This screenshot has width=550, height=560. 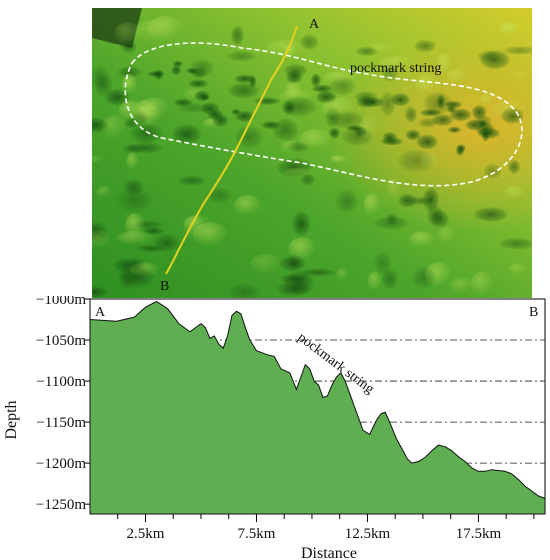 I want to click on y-axis-label: Depth, so click(x=11, y=419).